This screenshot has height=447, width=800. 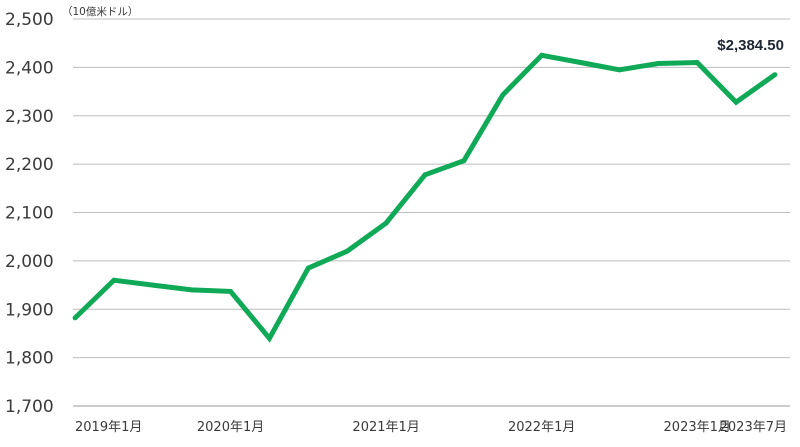 I want to click on y-tick-label: 1,700, so click(x=29, y=407).